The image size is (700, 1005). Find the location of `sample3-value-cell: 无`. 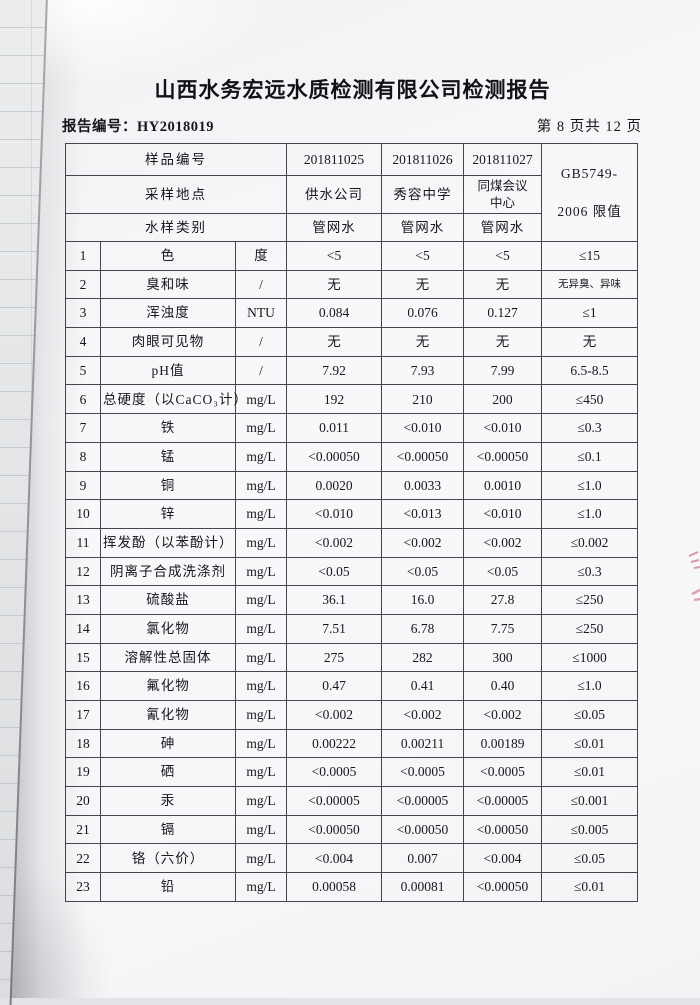

sample3-value-cell: 无 is located at coordinates (503, 342).